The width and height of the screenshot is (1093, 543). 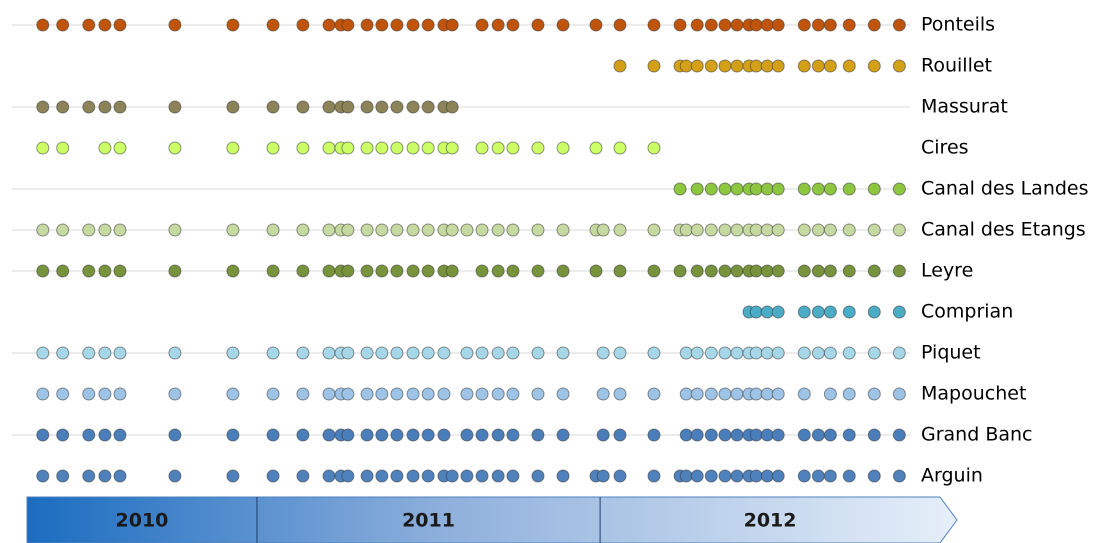 What do you see at coordinates (770, 521) in the screenshot?
I see `period-label: 2012` at bounding box center [770, 521].